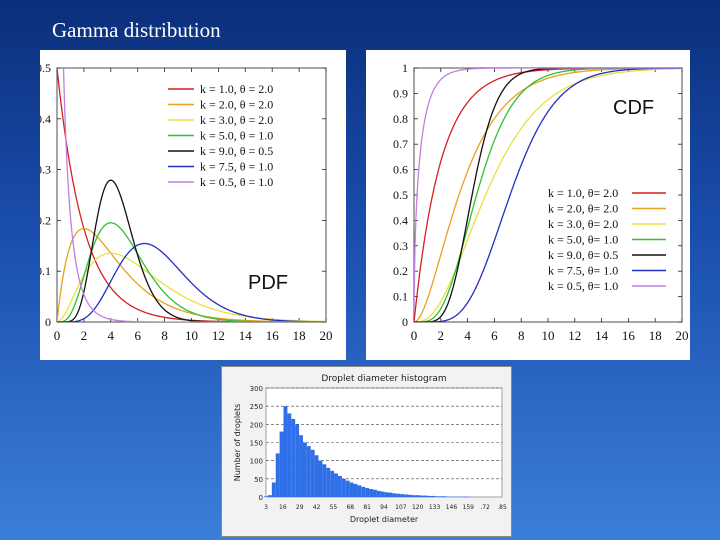 This screenshot has width=720, height=540. Describe the element at coordinates (602, 335) in the screenshot. I see `x-tick-label: 14` at that location.